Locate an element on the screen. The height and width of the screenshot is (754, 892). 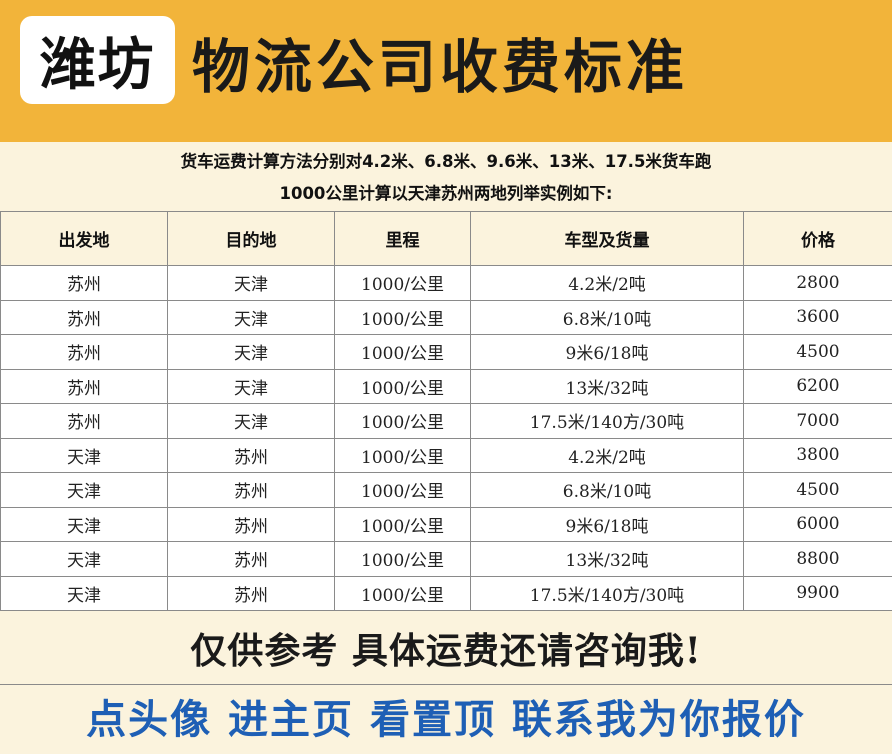
disclaimer-note: 仅供参考 具体运费还请咨询我! is located at coordinates (446, 648).